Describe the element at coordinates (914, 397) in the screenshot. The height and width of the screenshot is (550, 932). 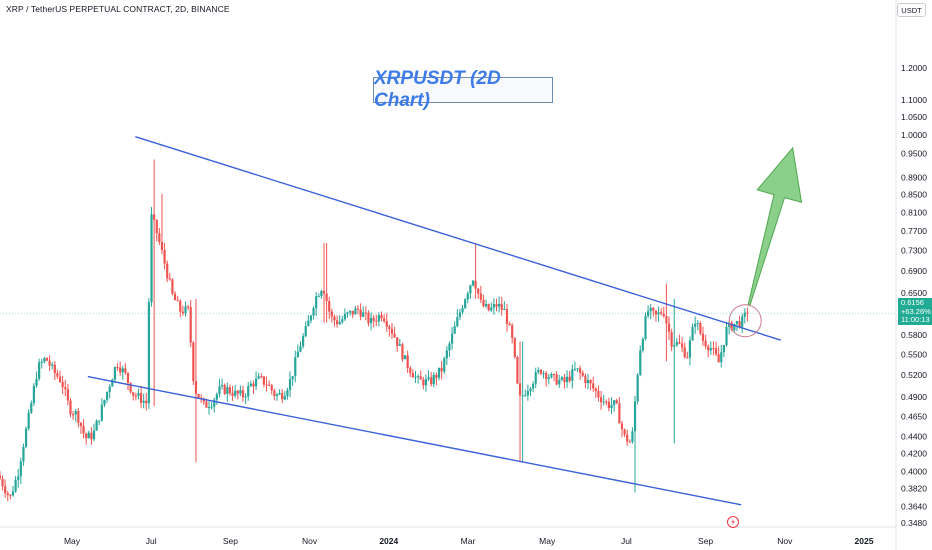
I see `price-tick-label: 0.4900` at that location.